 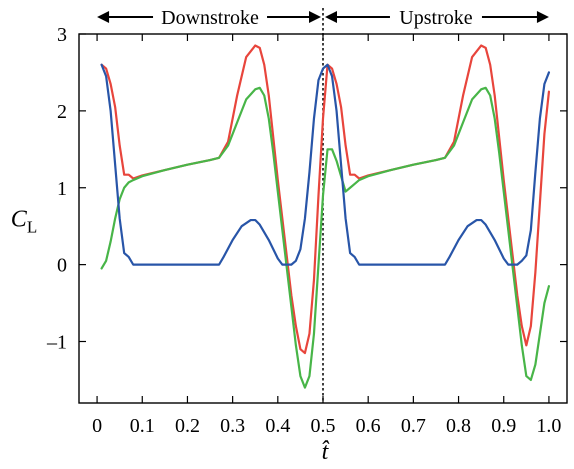 I want to click on x-tick-label: 0.2, so click(x=187, y=426).